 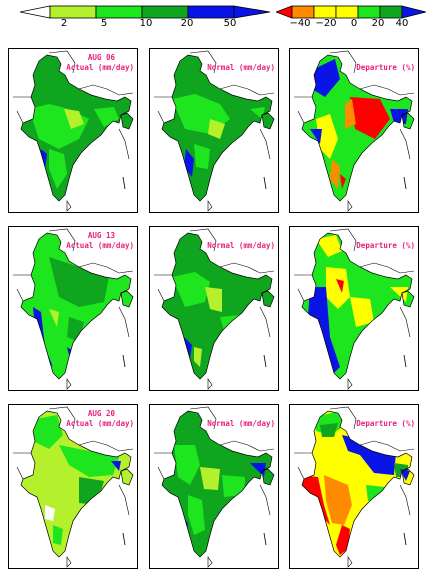 I want to click on map-panel-departure-row1: Departure (%), so click(x=354, y=130).